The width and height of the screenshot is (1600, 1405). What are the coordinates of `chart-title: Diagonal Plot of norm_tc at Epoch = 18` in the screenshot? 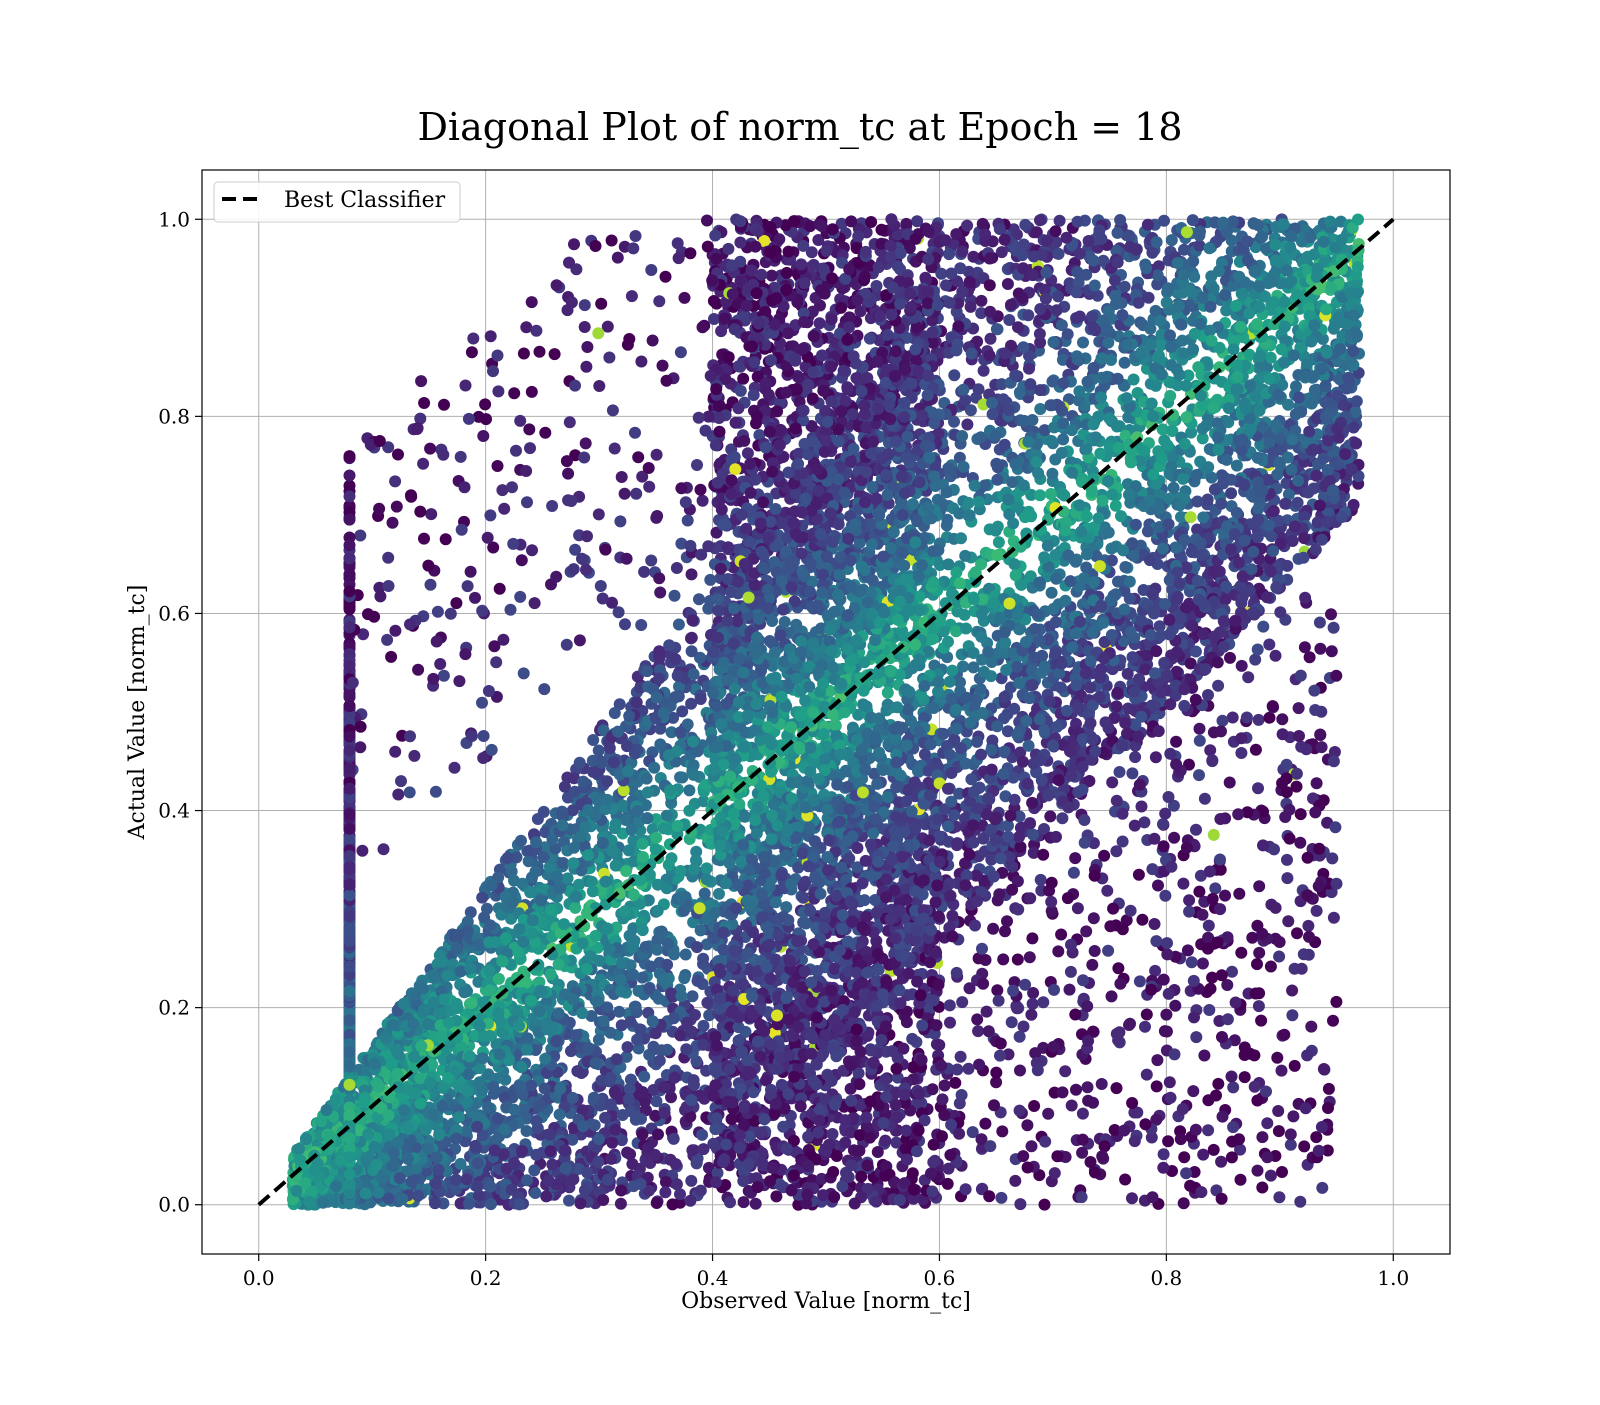 It's located at (799, 127).